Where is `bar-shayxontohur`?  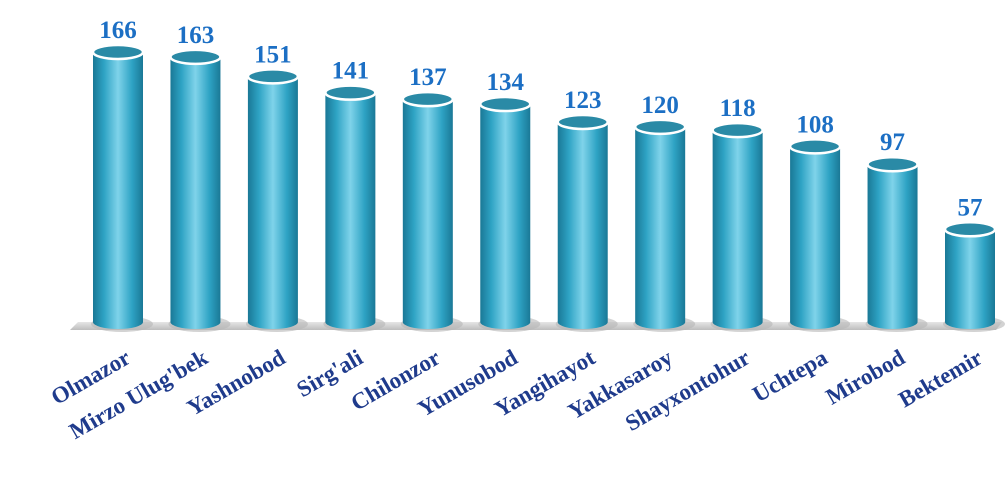
bar-shayxontohur is located at coordinates (741, 226).